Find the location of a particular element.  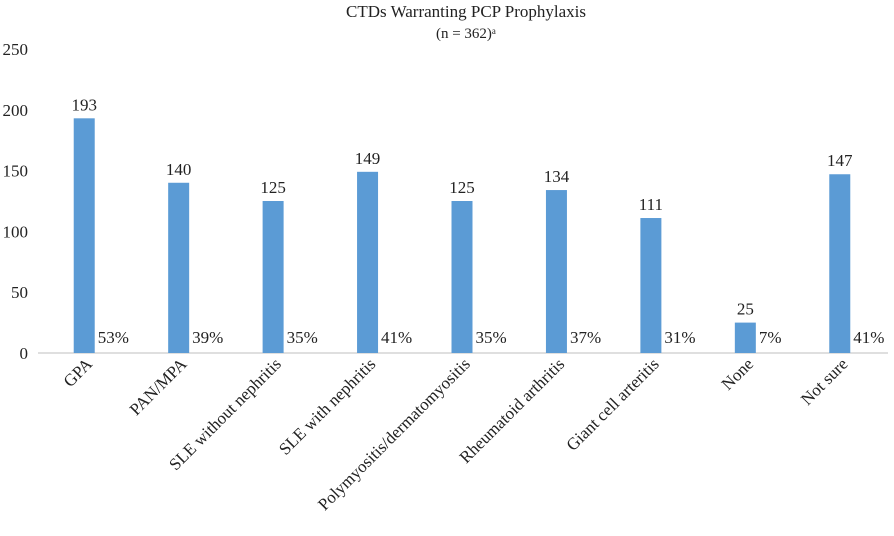

category-label: SLE with nephritis is located at coordinates (327, 406).